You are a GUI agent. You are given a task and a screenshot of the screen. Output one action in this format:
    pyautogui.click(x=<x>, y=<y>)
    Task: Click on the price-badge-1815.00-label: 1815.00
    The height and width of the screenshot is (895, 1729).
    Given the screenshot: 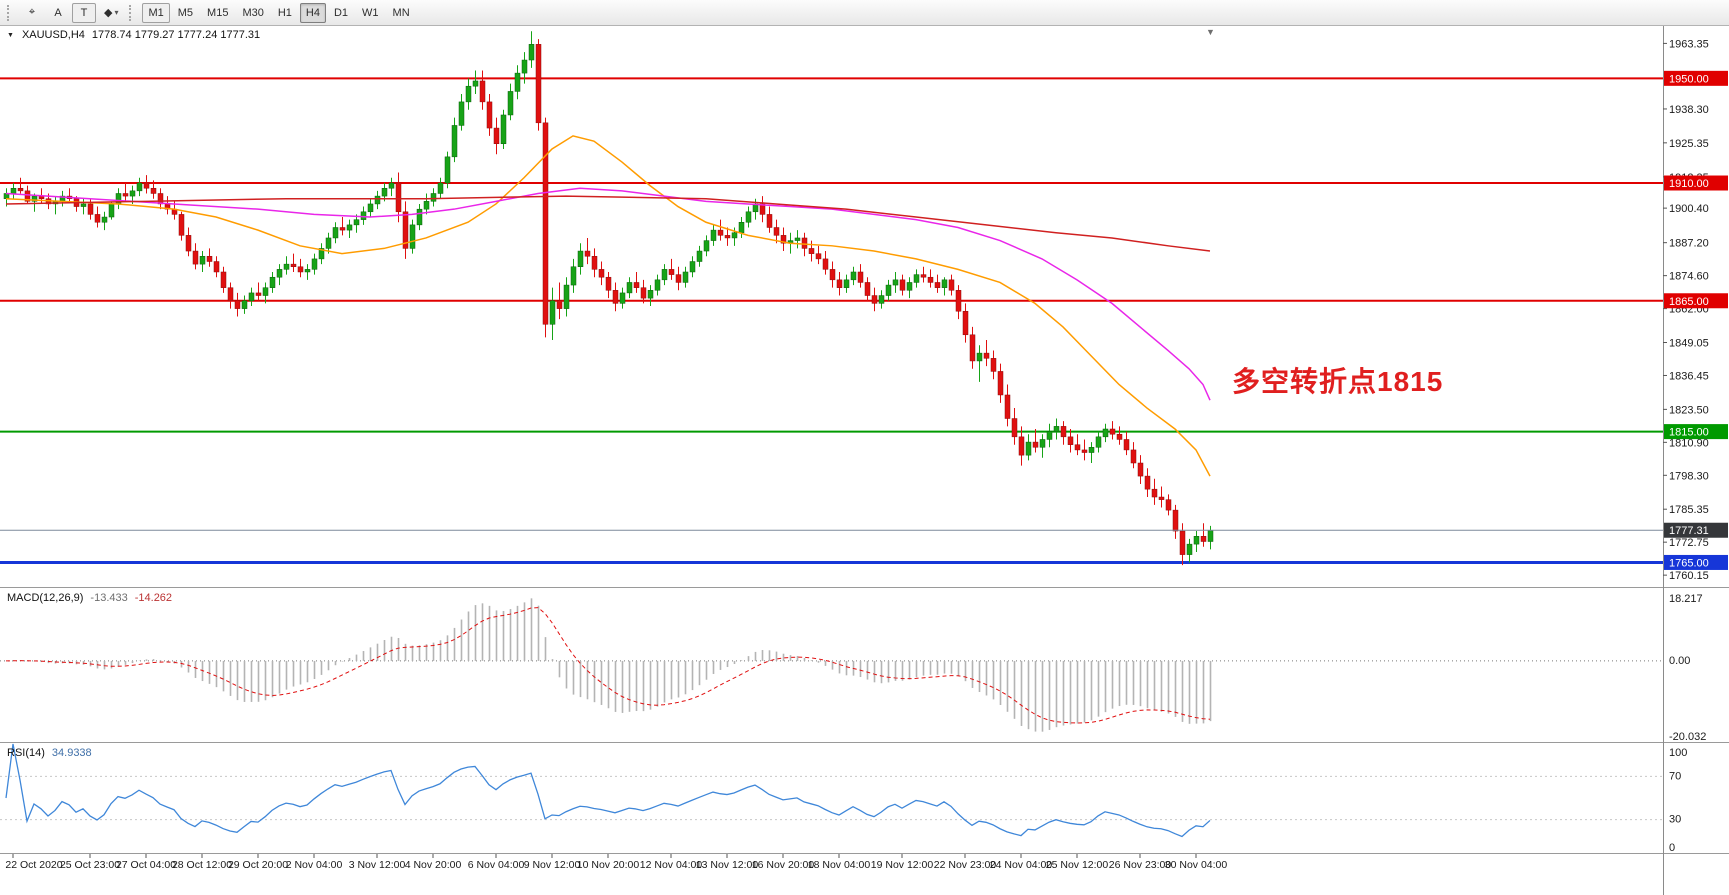 What is the action you would take?
    pyautogui.click(x=1689, y=433)
    